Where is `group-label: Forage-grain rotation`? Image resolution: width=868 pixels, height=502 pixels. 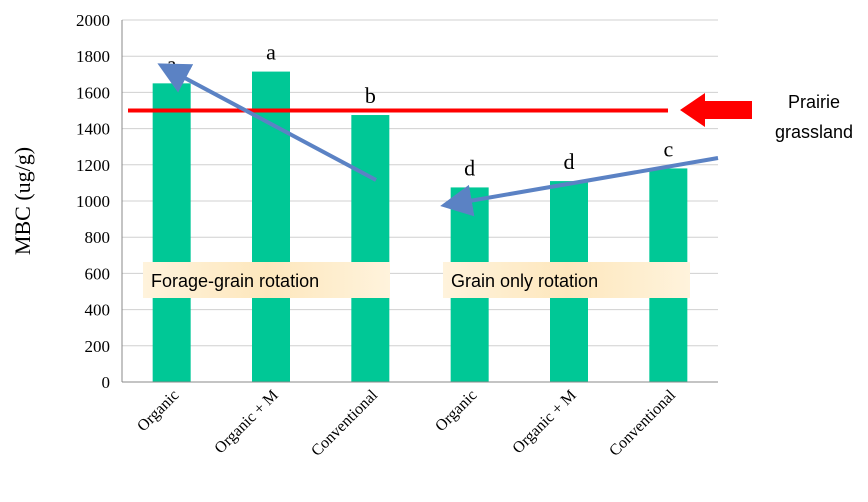 group-label: Forage-grain rotation is located at coordinates (235, 281).